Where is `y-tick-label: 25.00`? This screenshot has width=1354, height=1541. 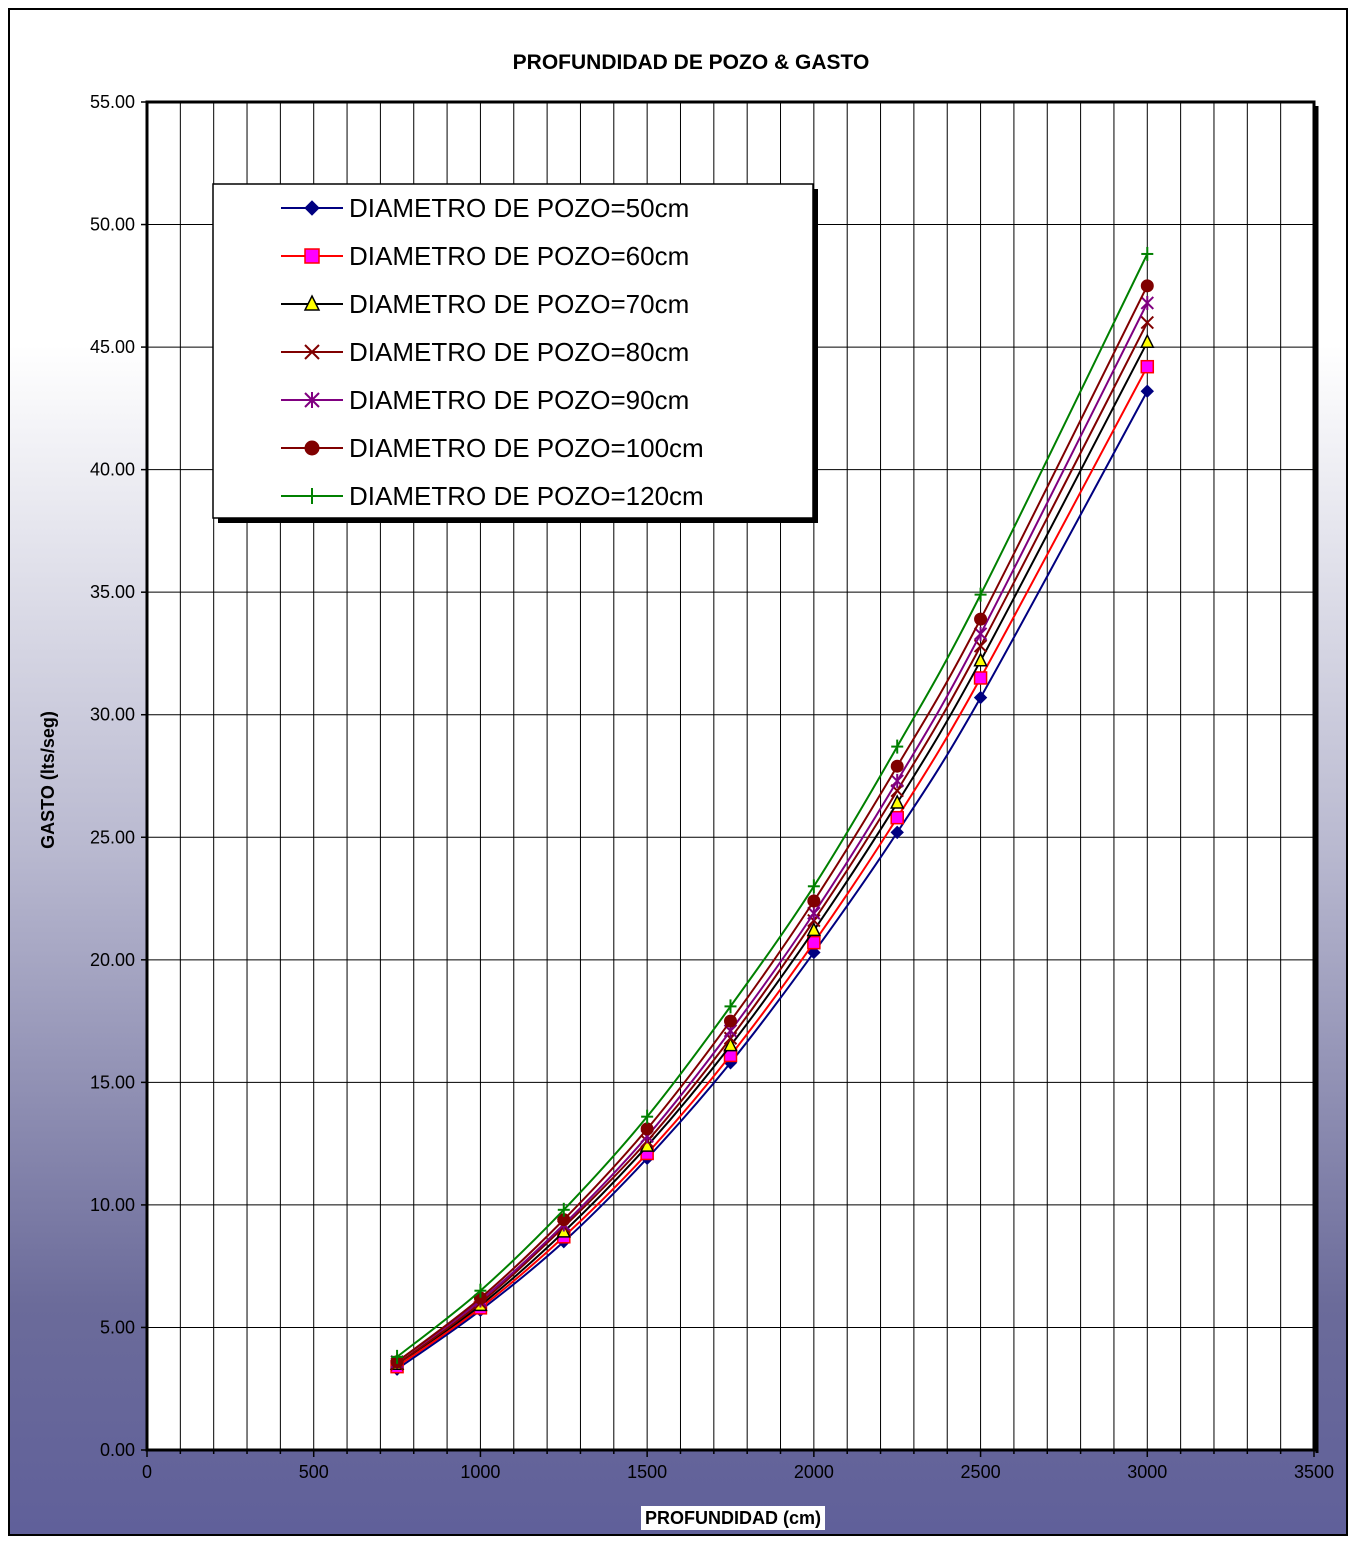 y-tick-label: 25.00 is located at coordinates (112, 837).